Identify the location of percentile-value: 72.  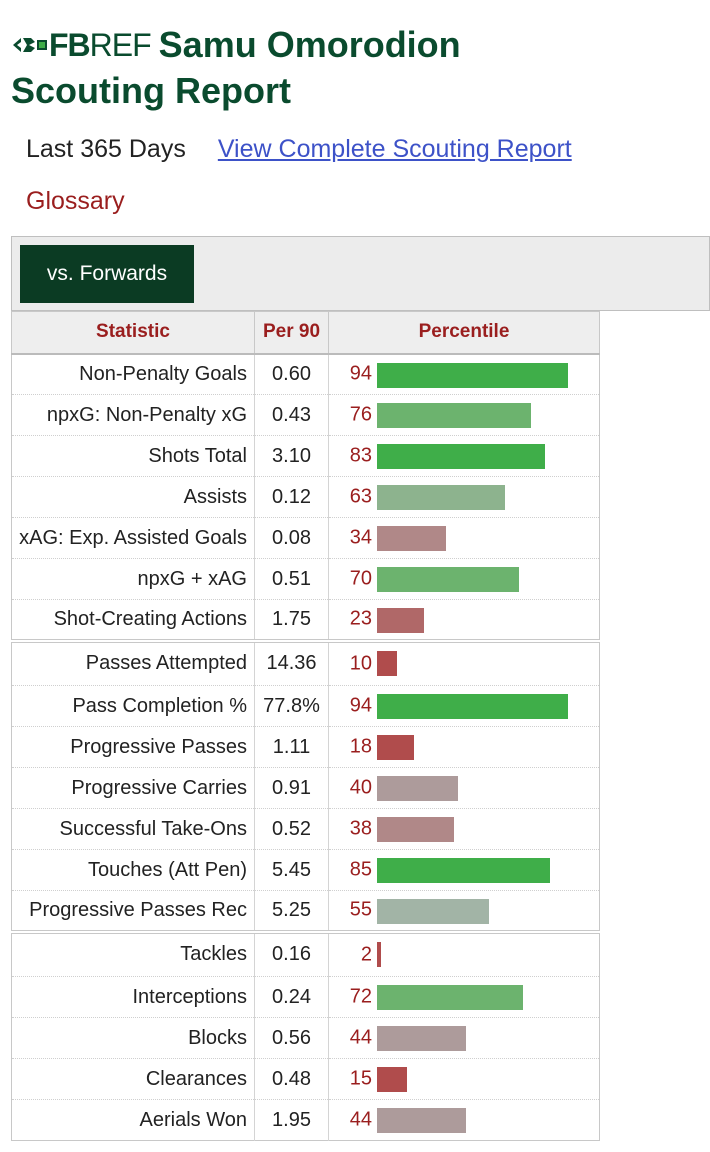
(360, 996).